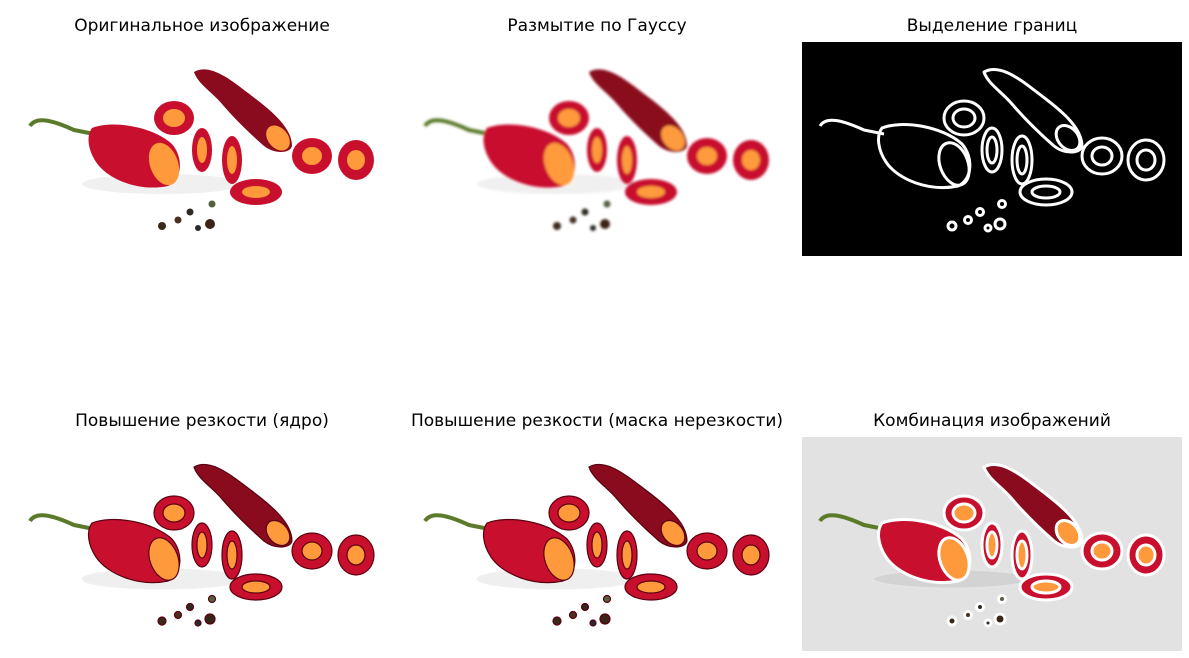 The width and height of the screenshot is (1189, 658). Describe the element at coordinates (202, 26) in the screenshot. I see `panel-title-original: Оригинальное изображение` at that location.